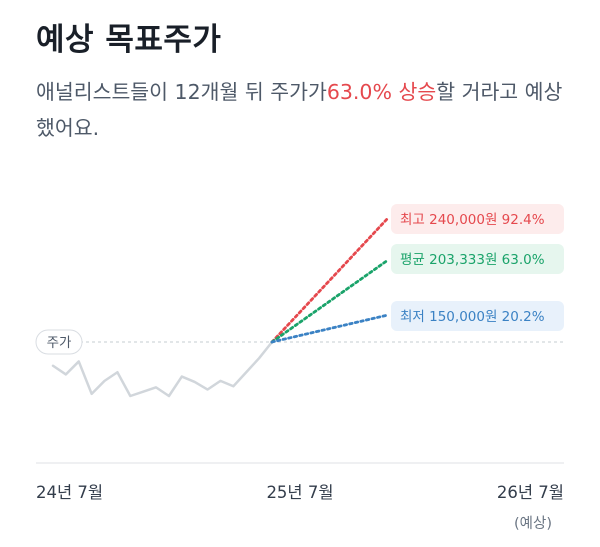 This screenshot has width=600, height=547. Describe the element at coordinates (530, 492) in the screenshot. I see `x-tick-label: 26년 7월` at that location.